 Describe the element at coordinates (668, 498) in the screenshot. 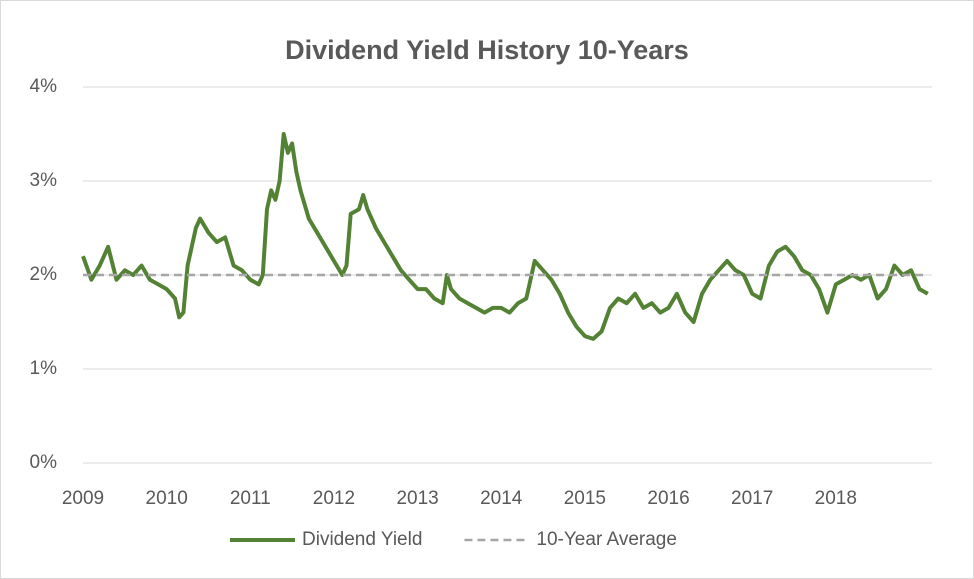

I see `x-tick-label: 2016` at that location.